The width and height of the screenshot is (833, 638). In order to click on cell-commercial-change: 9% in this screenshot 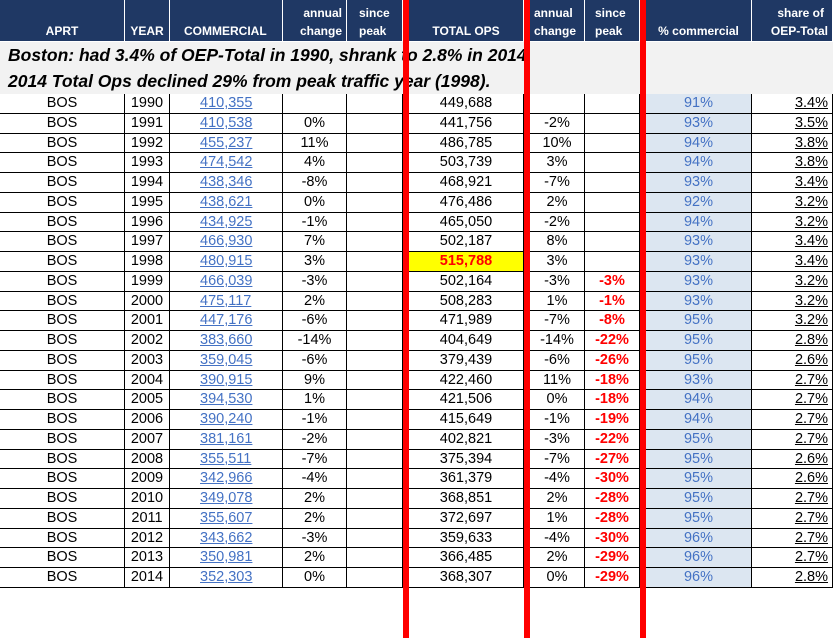, I will do `click(315, 380)`.